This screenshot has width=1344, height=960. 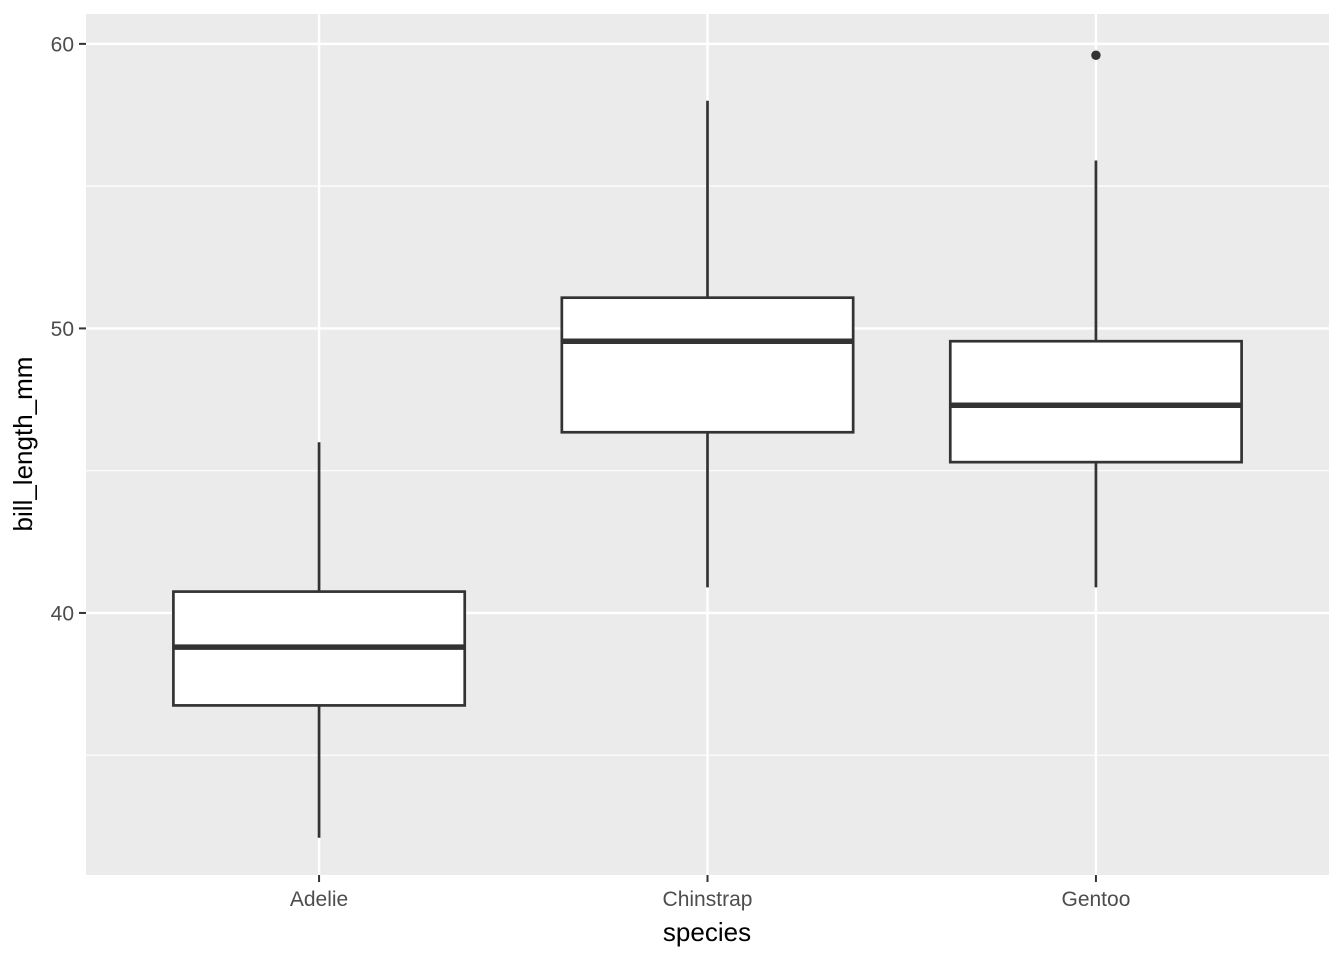 What do you see at coordinates (1095, 319) in the screenshot?
I see `boxplot-gentoo` at bounding box center [1095, 319].